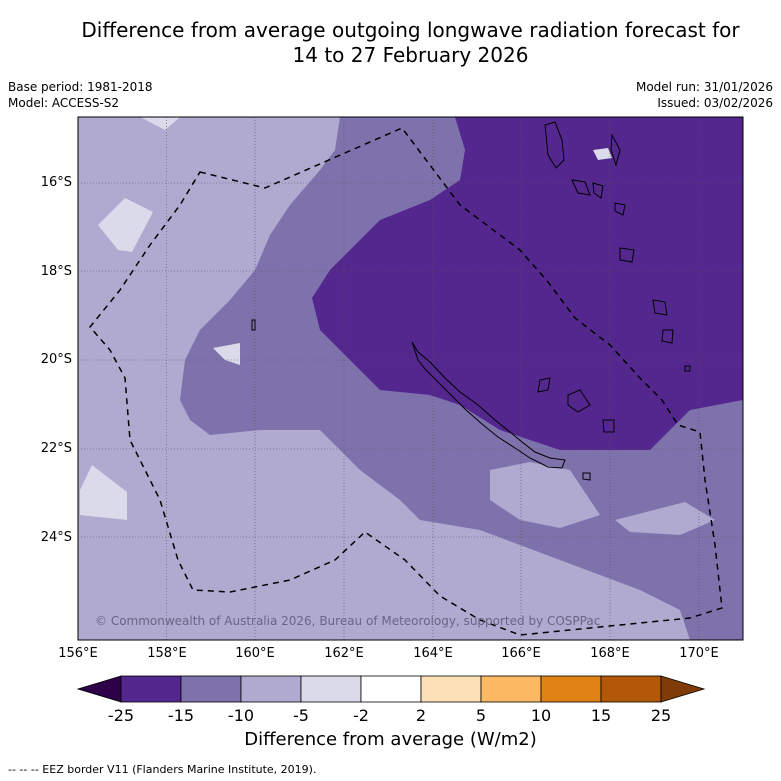  Describe the element at coordinates (554, 145) in the screenshot. I see `coast-espiritu-santo` at that location.